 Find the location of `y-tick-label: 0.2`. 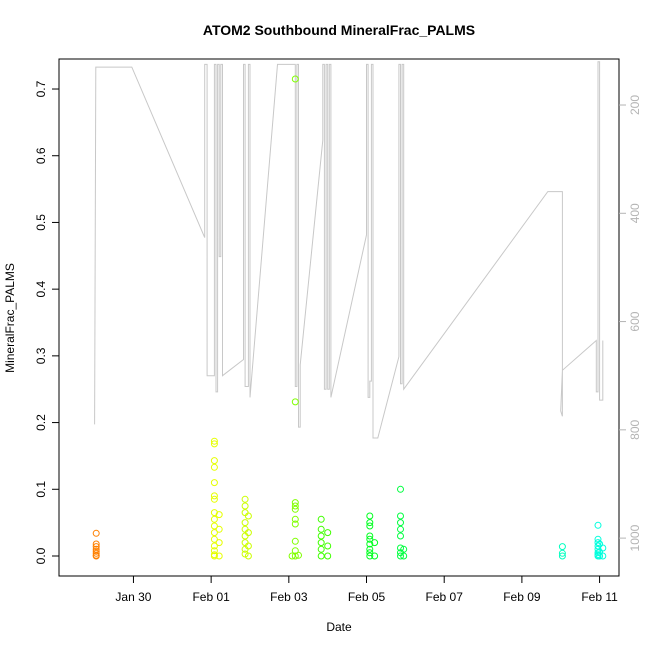

y-tick-label: 0.2 is located at coordinates (41, 422).